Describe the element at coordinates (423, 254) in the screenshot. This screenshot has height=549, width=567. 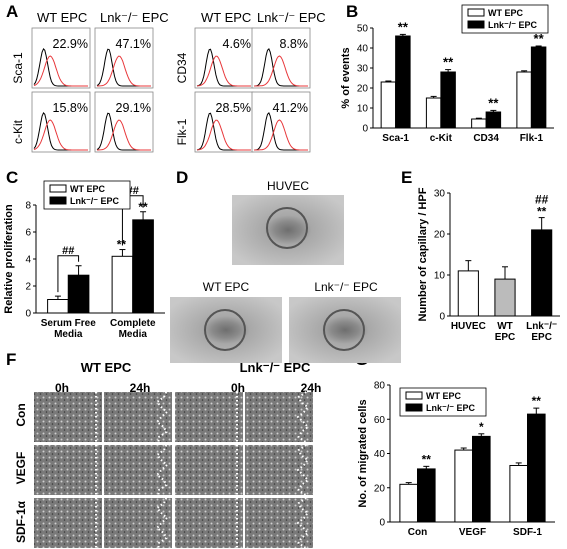
I see `y-axis-label: Number of capillary / HPF` at that location.